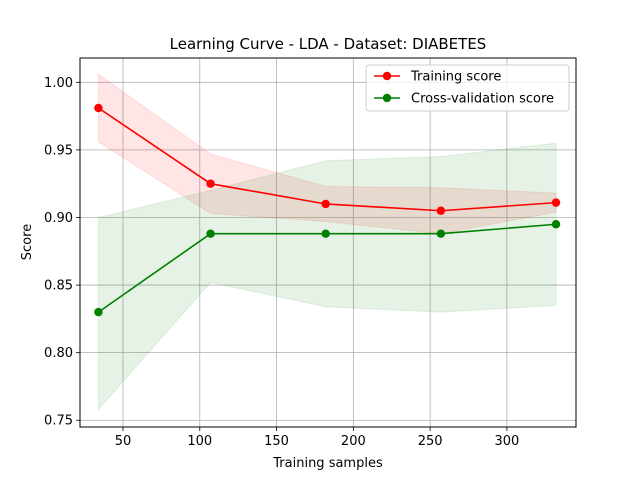  I want to click on x-axis-ticks: 50 100 150 200 250 300, so click(317, 438).